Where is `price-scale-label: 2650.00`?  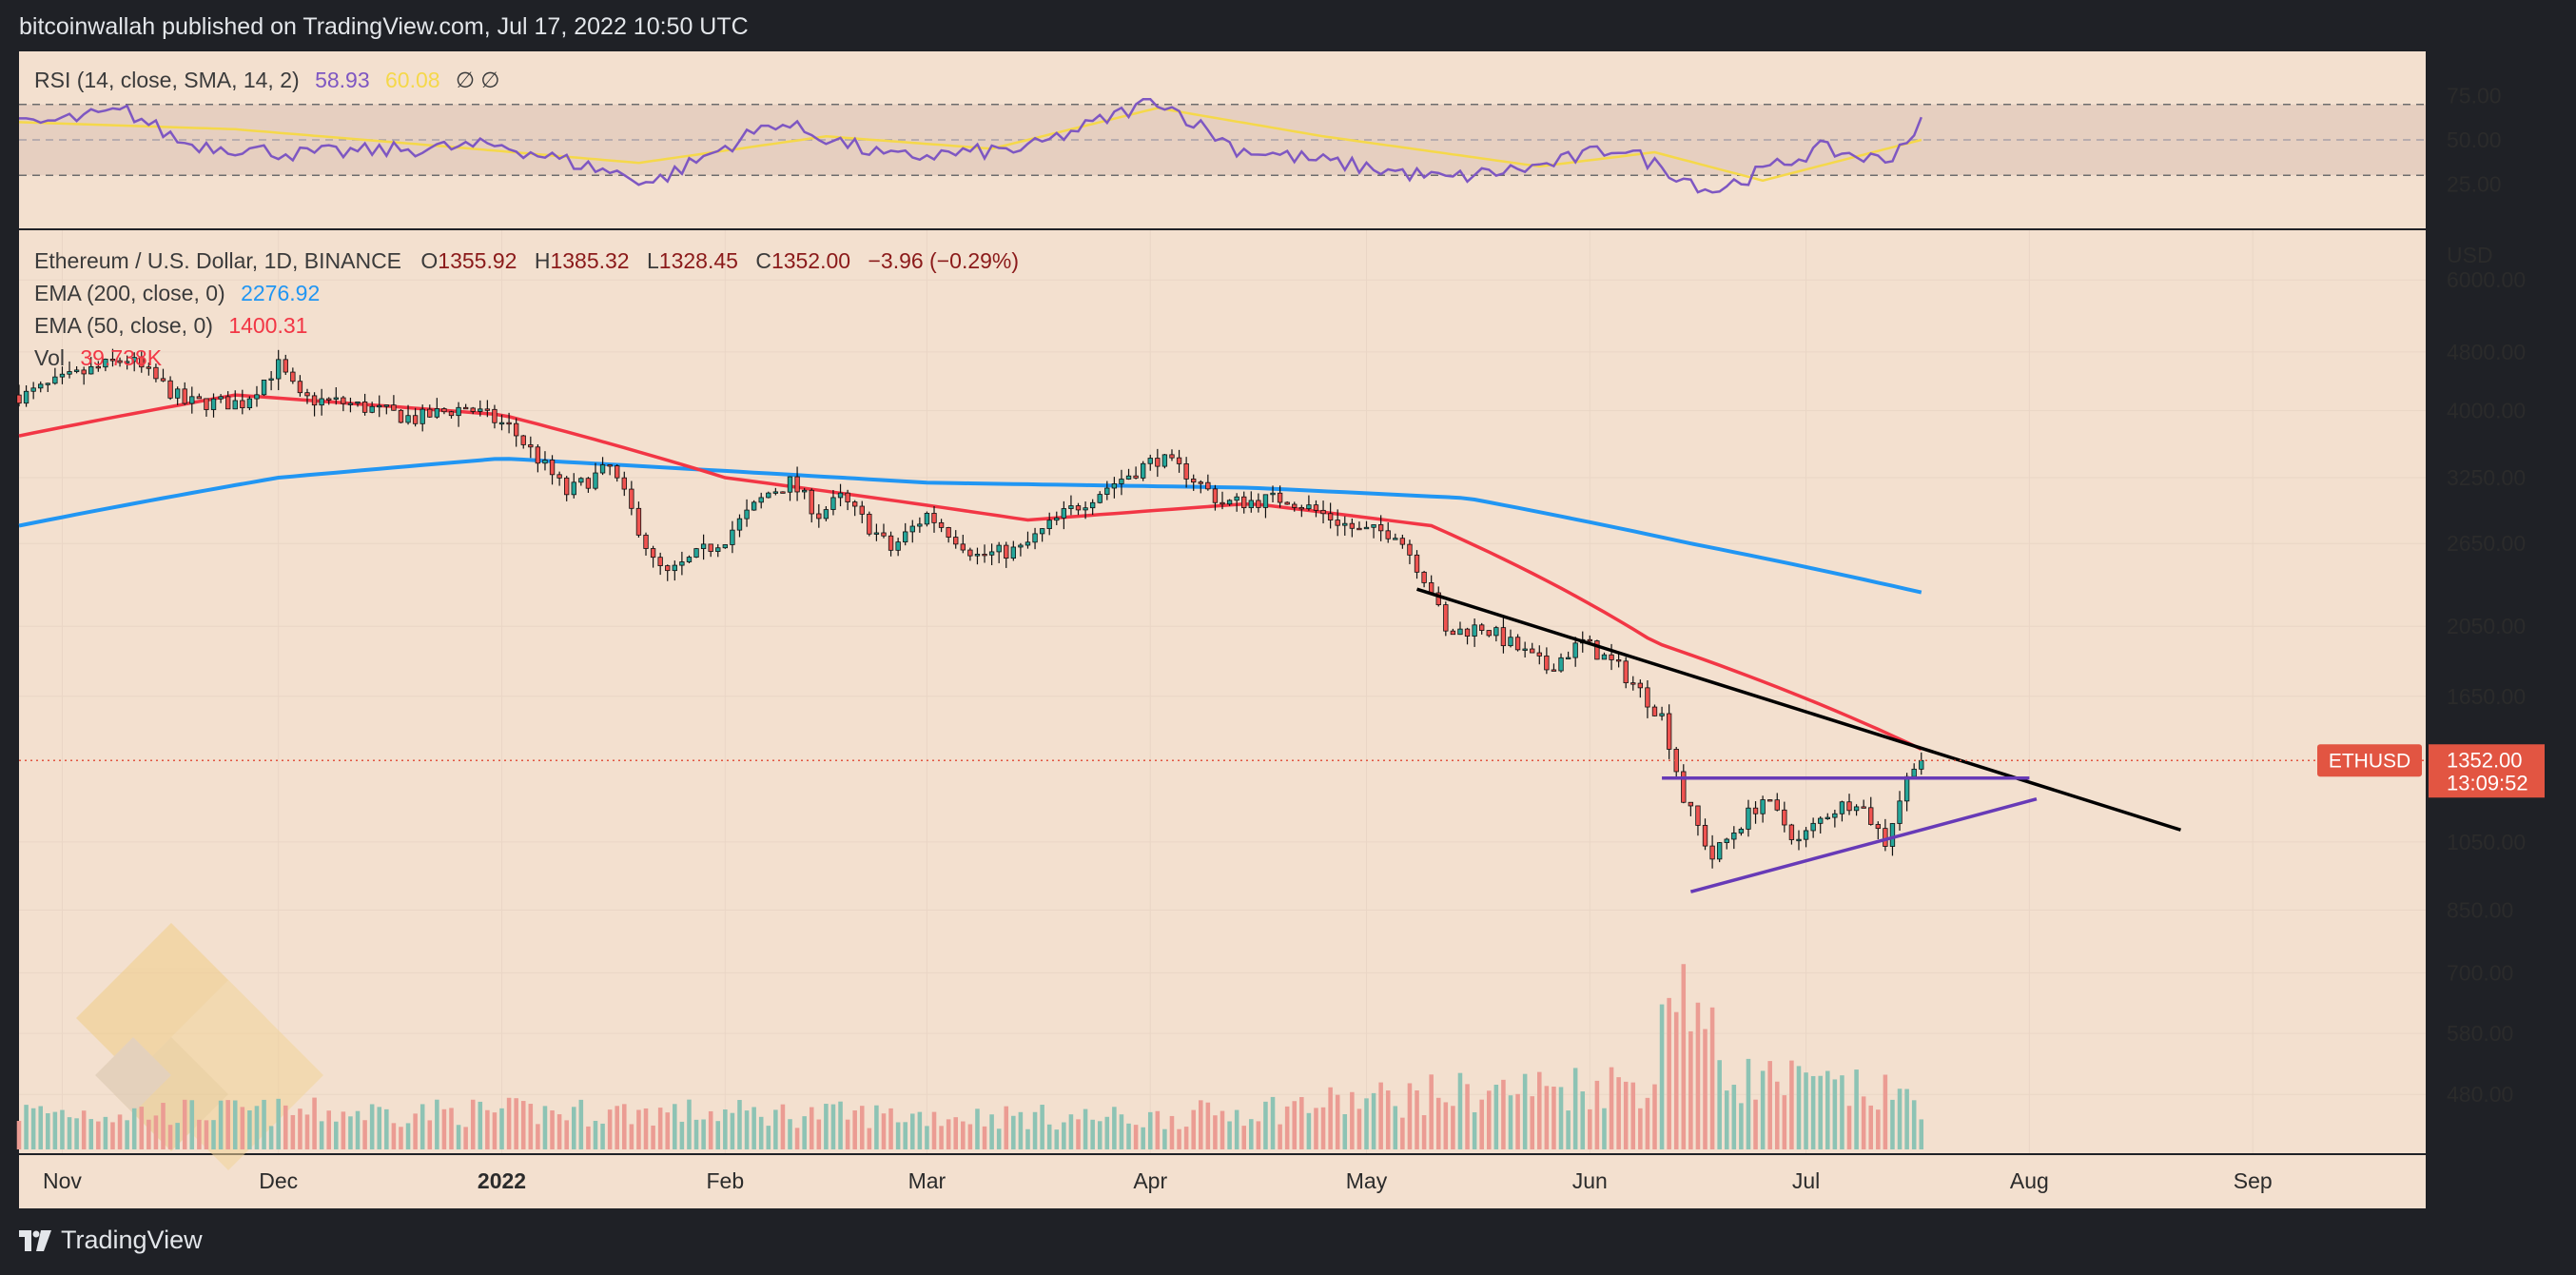 price-scale-label: 2650.00 is located at coordinates (2486, 543).